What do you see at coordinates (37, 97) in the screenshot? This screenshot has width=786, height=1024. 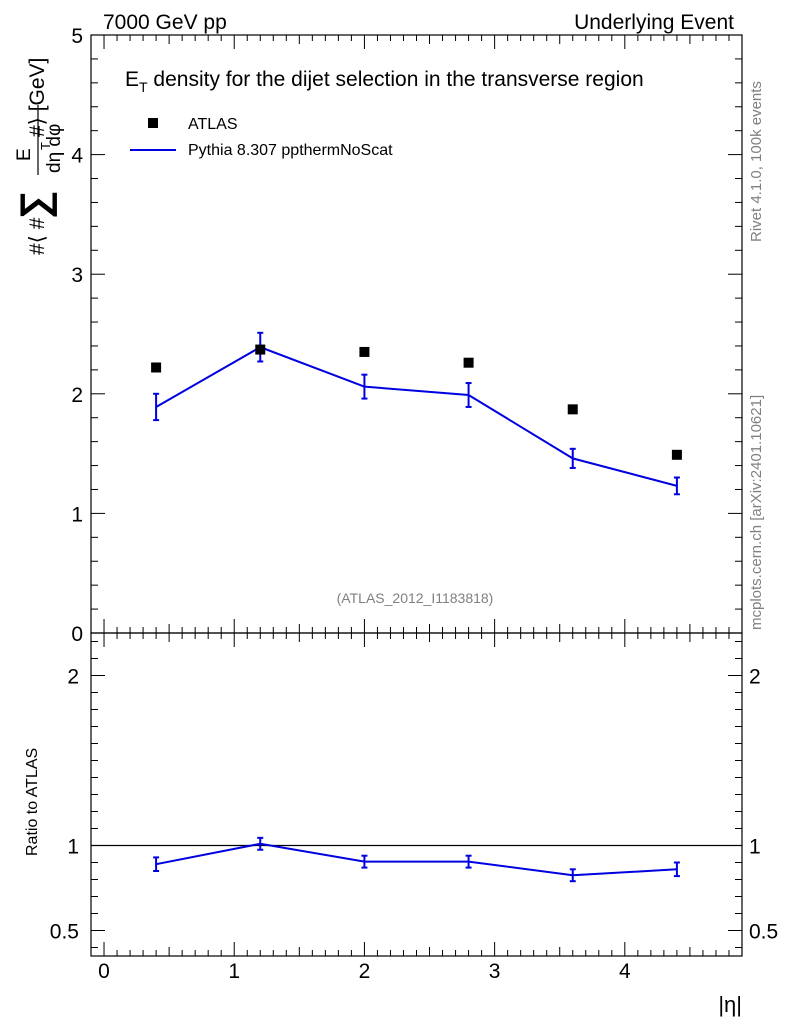 I see `svg-text: #⟩ [GeV]` at bounding box center [37, 97].